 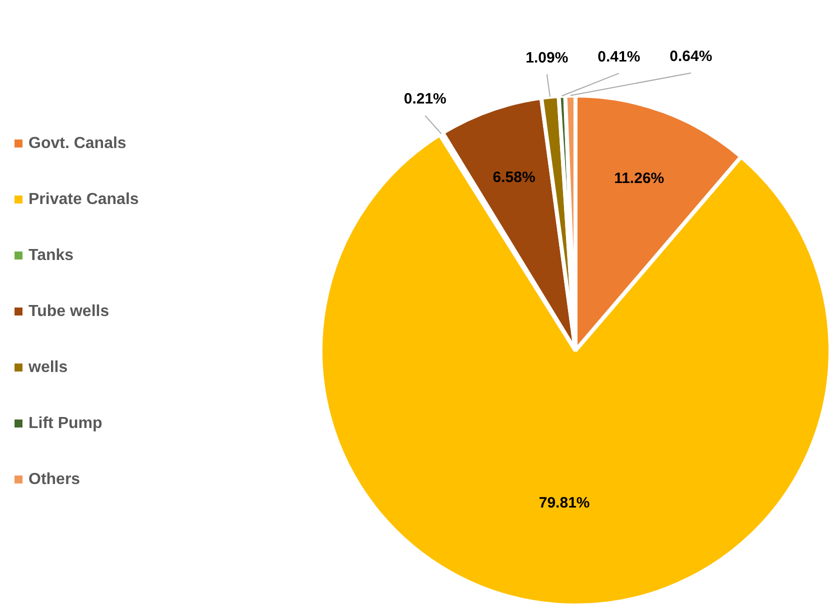 I want to click on data-label: 79.81%, so click(x=564, y=503).